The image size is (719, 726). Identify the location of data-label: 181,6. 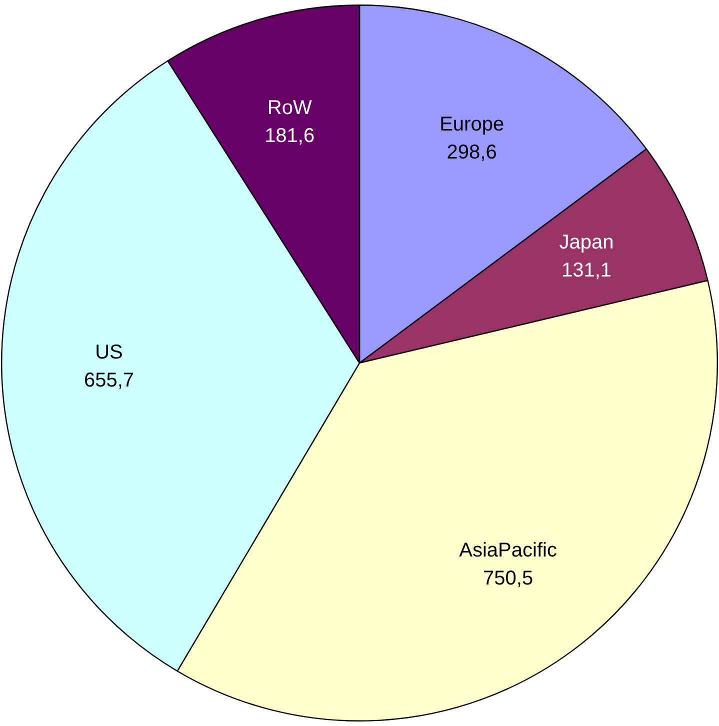
(289, 135).